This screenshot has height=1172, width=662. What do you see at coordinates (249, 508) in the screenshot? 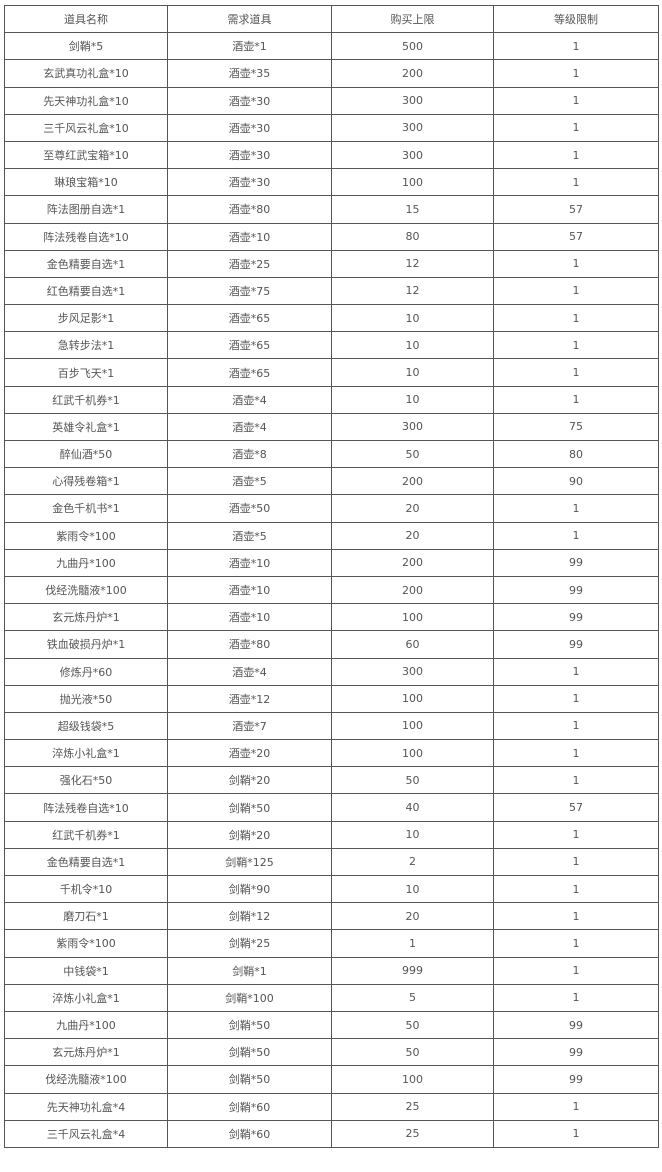
I see `required-item-cell: 酒壶*50` at bounding box center [249, 508].